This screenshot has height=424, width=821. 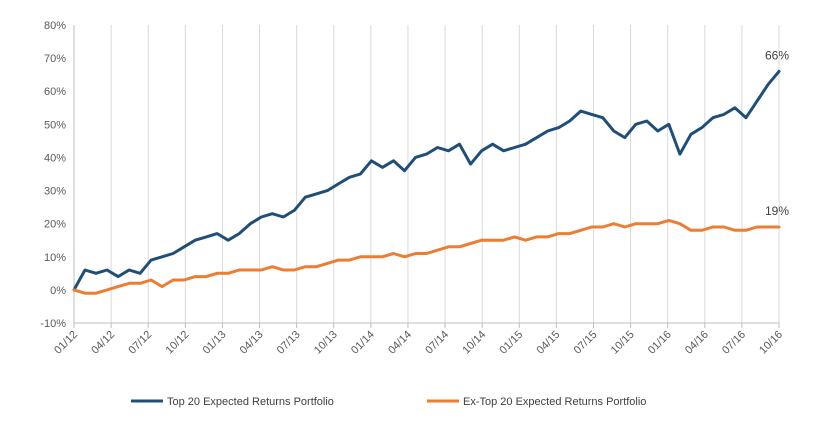 I want to click on y-tick-label: 50%, so click(x=55, y=125).